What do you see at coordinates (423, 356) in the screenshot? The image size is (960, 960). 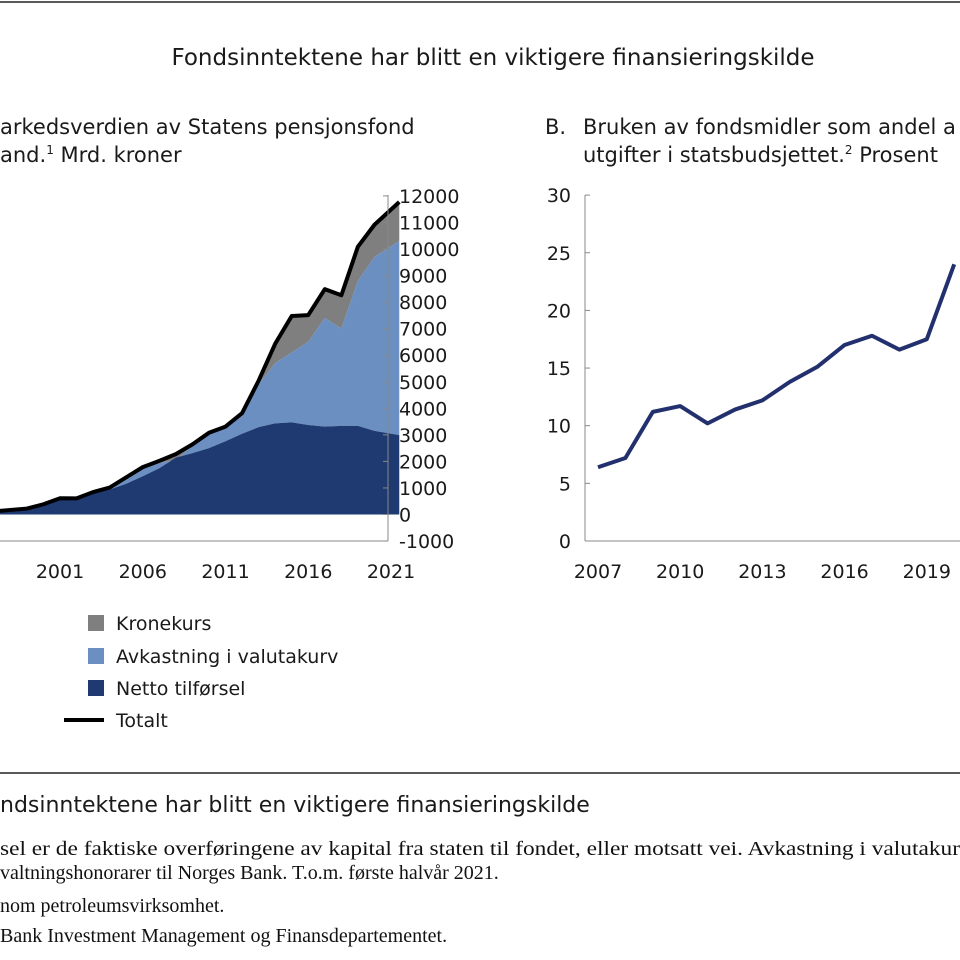 I see `y-tick-label: 6000` at bounding box center [423, 356].